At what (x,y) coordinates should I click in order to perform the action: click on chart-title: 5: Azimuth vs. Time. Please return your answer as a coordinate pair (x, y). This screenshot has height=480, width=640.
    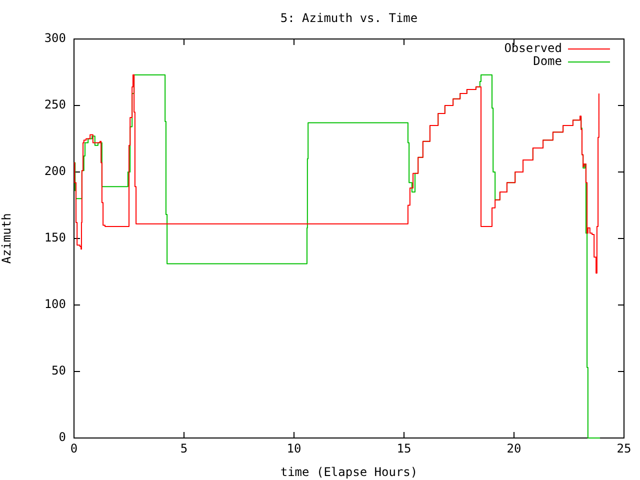
    Looking at the image, I should click on (349, 18).